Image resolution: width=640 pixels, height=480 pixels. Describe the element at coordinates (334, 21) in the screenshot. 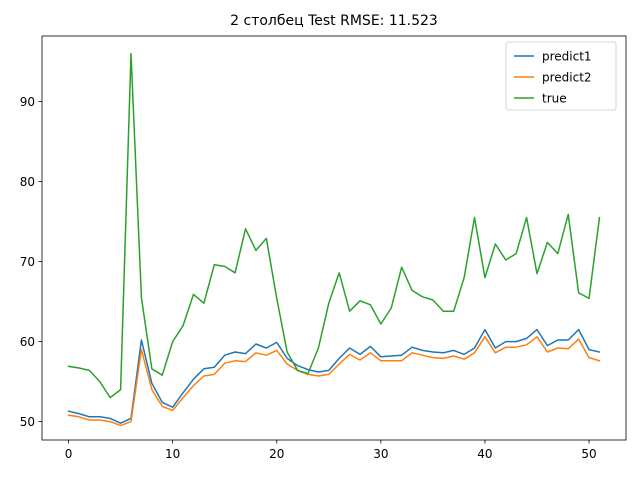

I see `chart-title: 2 столбец Test RMSE: 11.523` at that location.